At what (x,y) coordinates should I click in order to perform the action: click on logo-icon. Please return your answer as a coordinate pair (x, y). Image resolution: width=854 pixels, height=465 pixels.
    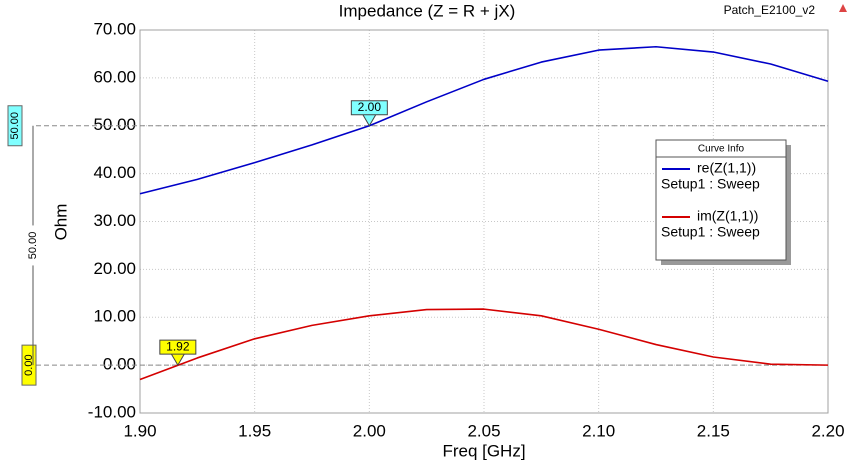
    Looking at the image, I should click on (843, 8).